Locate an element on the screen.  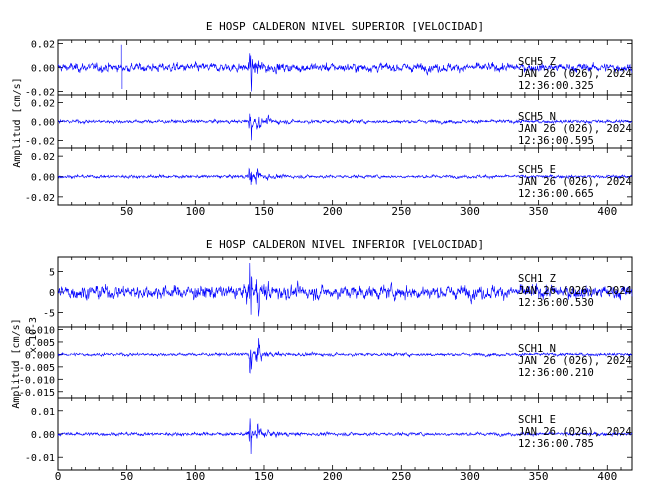
y-tick-label: 0.005 is located at coordinates (40, 343).